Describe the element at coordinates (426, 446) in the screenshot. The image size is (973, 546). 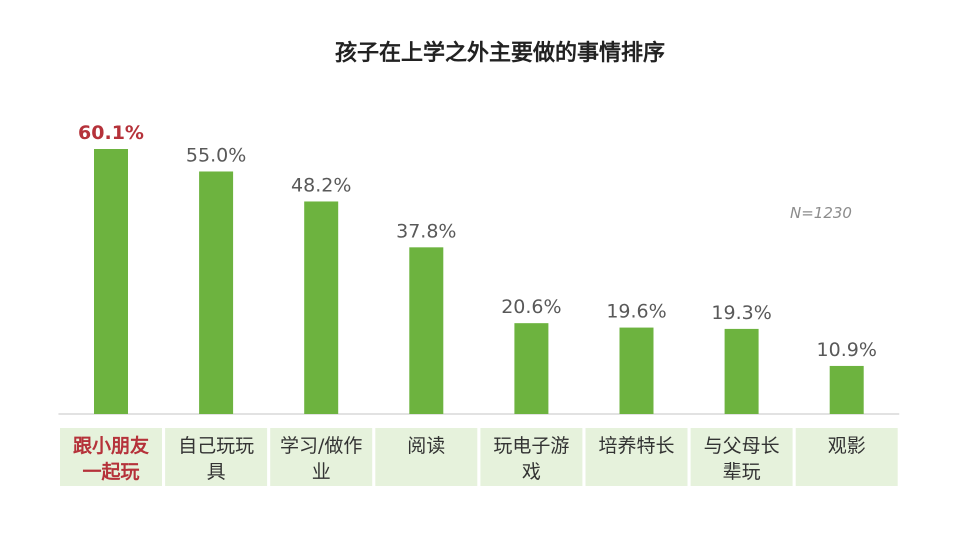
I see `category-label: 阅读` at that location.